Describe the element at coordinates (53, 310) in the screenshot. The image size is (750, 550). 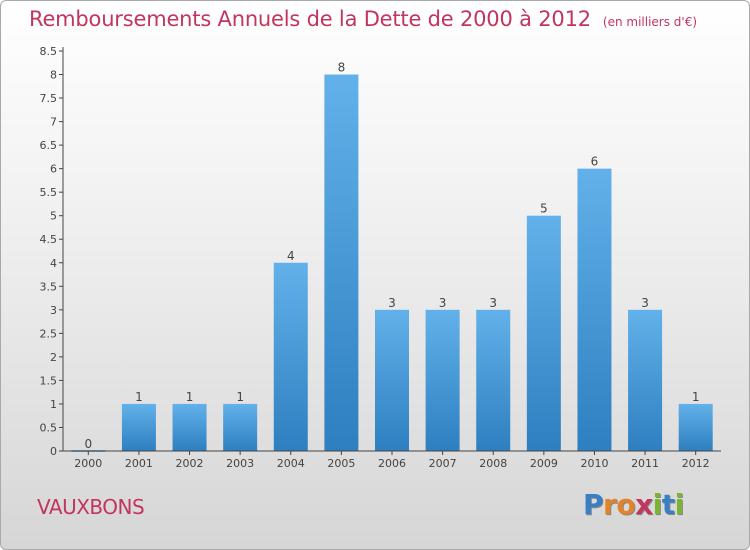
I see `y-tick-label: 3` at that location.